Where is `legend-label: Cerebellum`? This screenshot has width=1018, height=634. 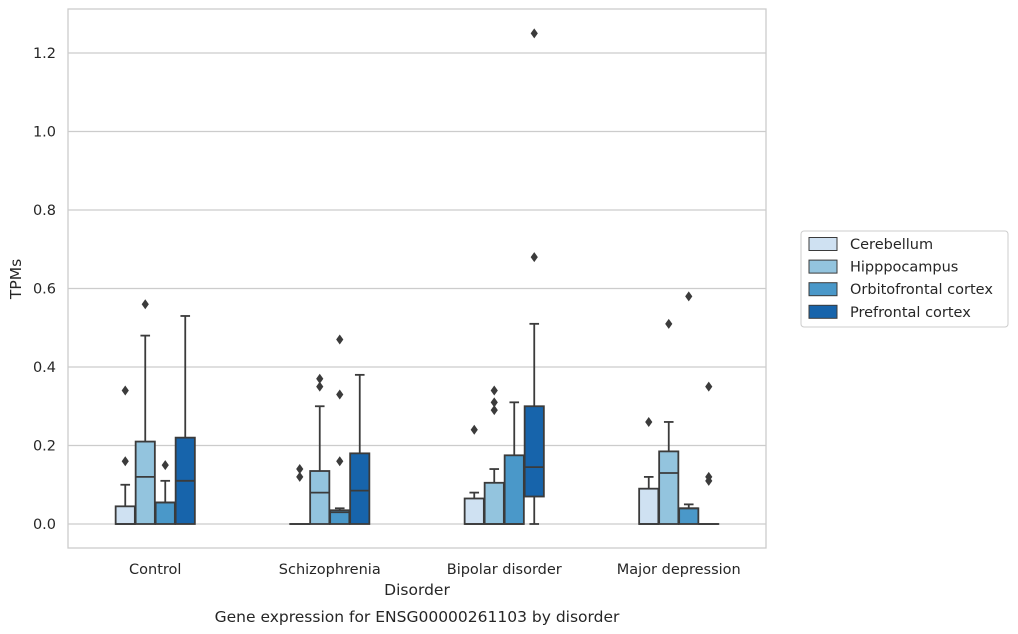
legend-label: Cerebellum is located at coordinates (891, 245).